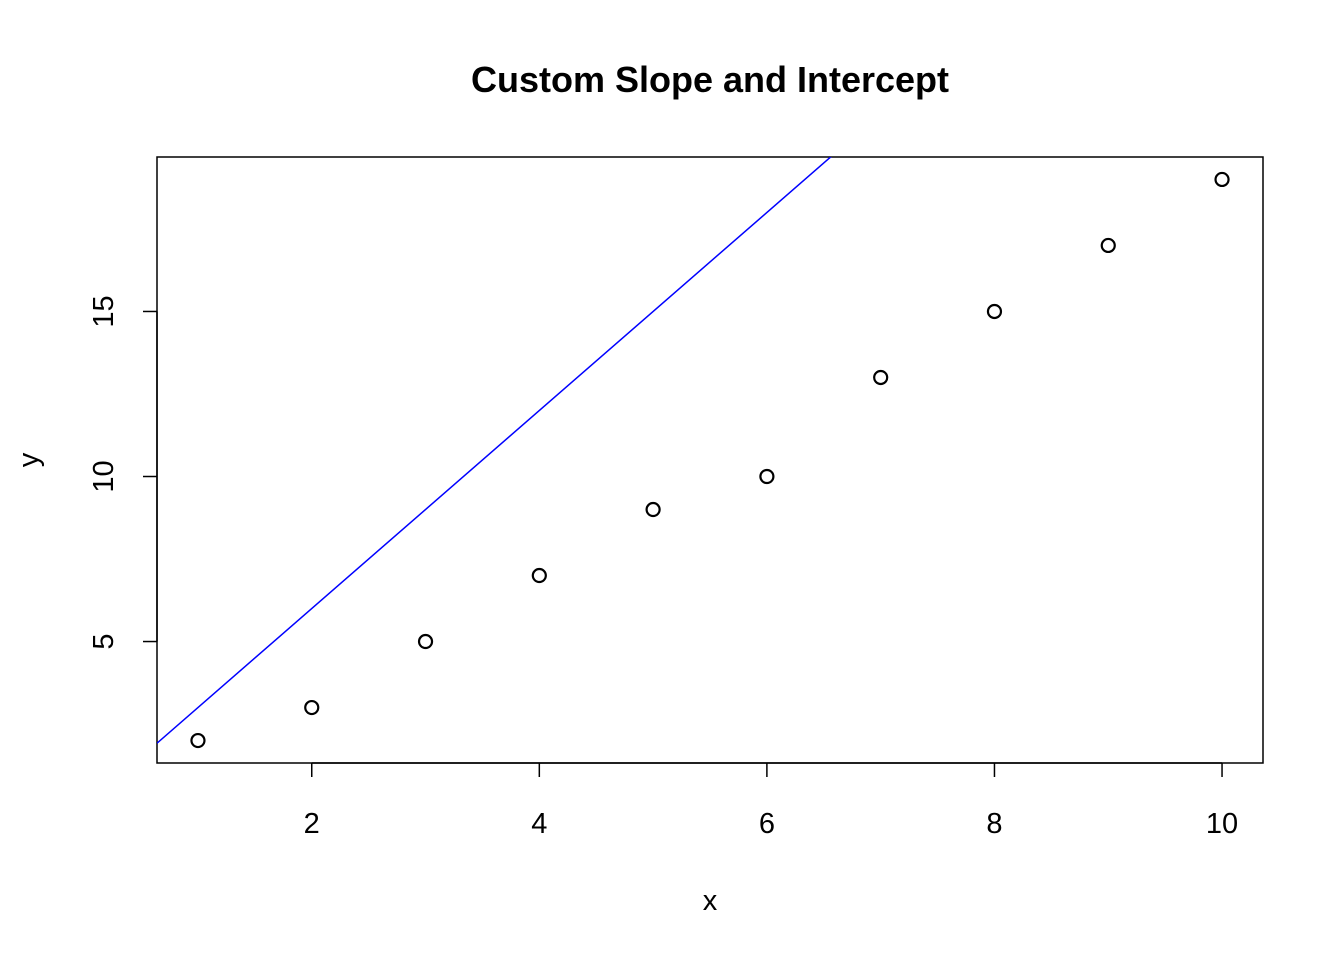 This screenshot has width=1344, height=960. What do you see at coordinates (539, 824) in the screenshot?
I see `x-tick-label: 4` at bounding box center [539, 824].